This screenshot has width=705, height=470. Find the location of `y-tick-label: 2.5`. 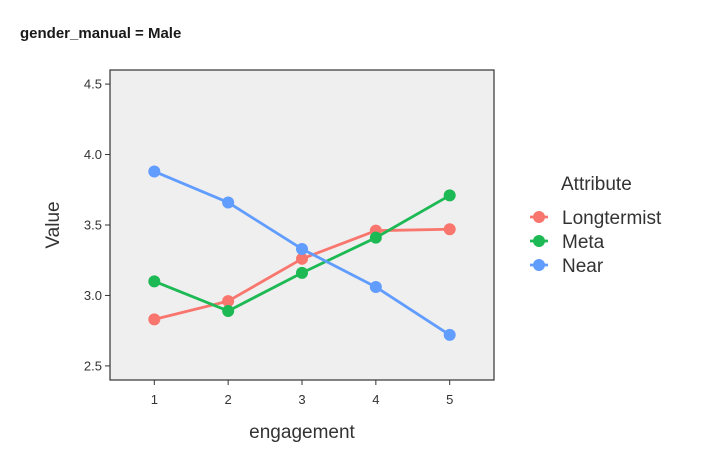

y-tick-label: 2.5 is located at coordinates (93, 365).